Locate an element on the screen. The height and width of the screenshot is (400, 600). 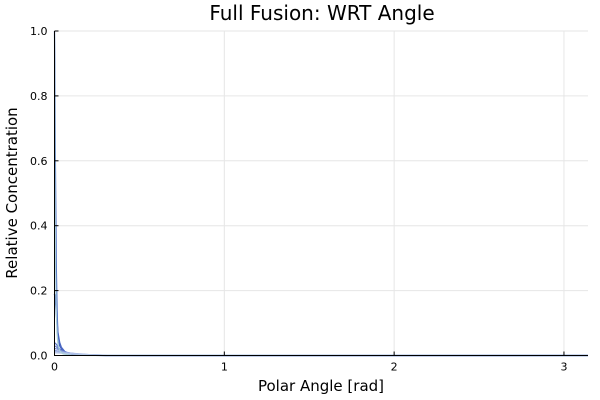
x-axis-label: Polar Angle [rad] is located at coordinates (321, 386).